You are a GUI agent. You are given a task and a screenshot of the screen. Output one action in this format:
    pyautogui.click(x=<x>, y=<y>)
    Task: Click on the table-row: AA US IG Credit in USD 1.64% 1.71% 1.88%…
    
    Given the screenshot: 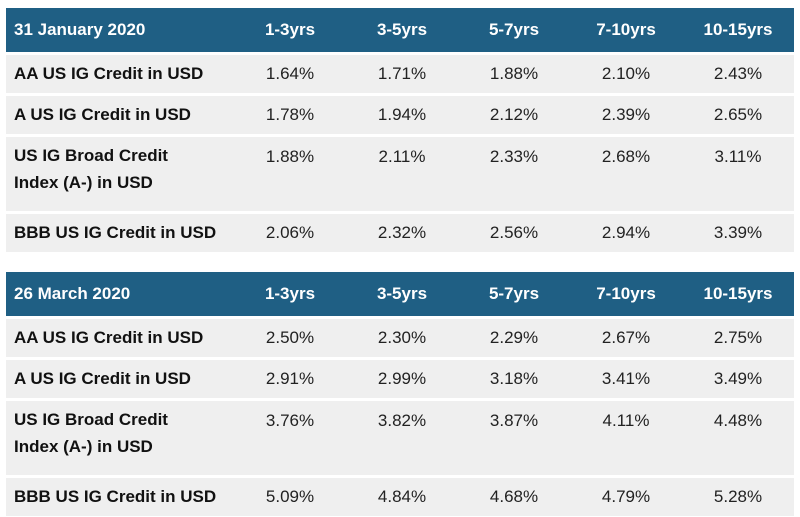 What is the action you would take?
    pyautogui.click(x=400, y=73)
    